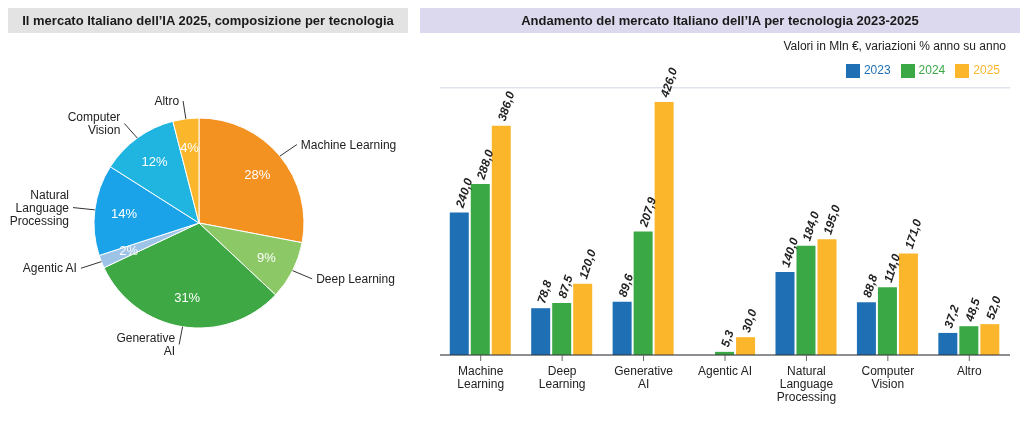 Image resolution: width=1024 pixels, height=445 pixels. I want to click on data-label: 195,0, so click(832, 219).